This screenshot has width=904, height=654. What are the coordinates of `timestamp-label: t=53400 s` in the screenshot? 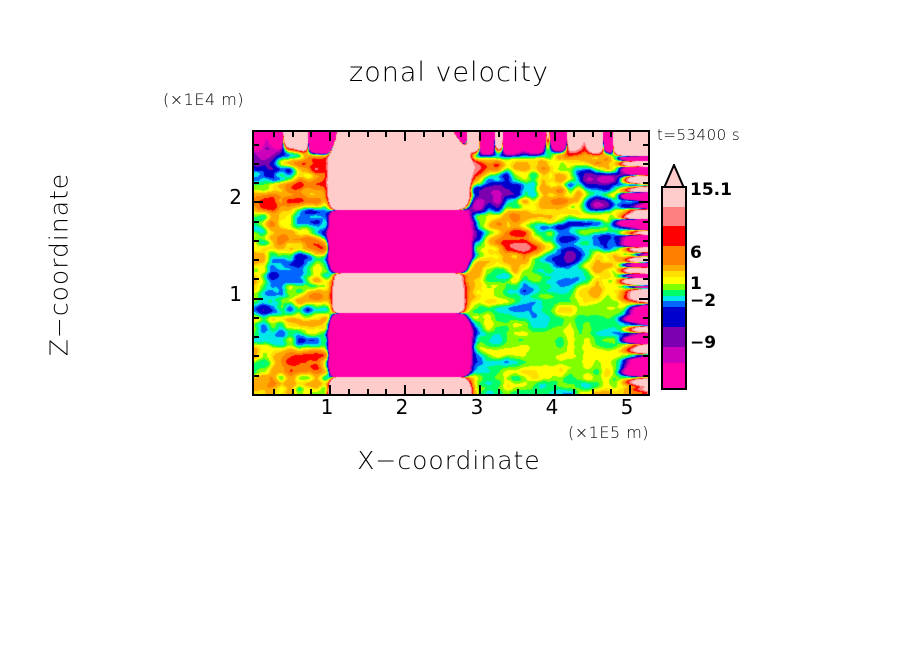 It's located at (699, 135).